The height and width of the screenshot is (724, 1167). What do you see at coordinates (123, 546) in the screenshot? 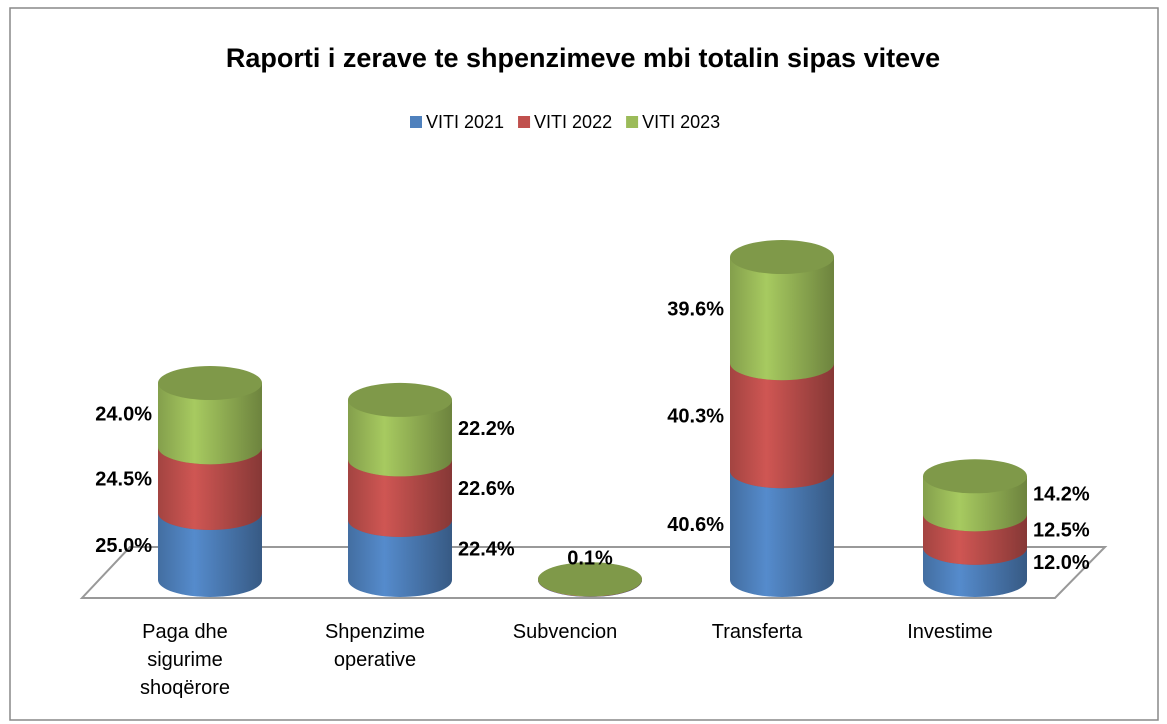
I see `data-label: 25.0%` at bounding box center [123, 546].